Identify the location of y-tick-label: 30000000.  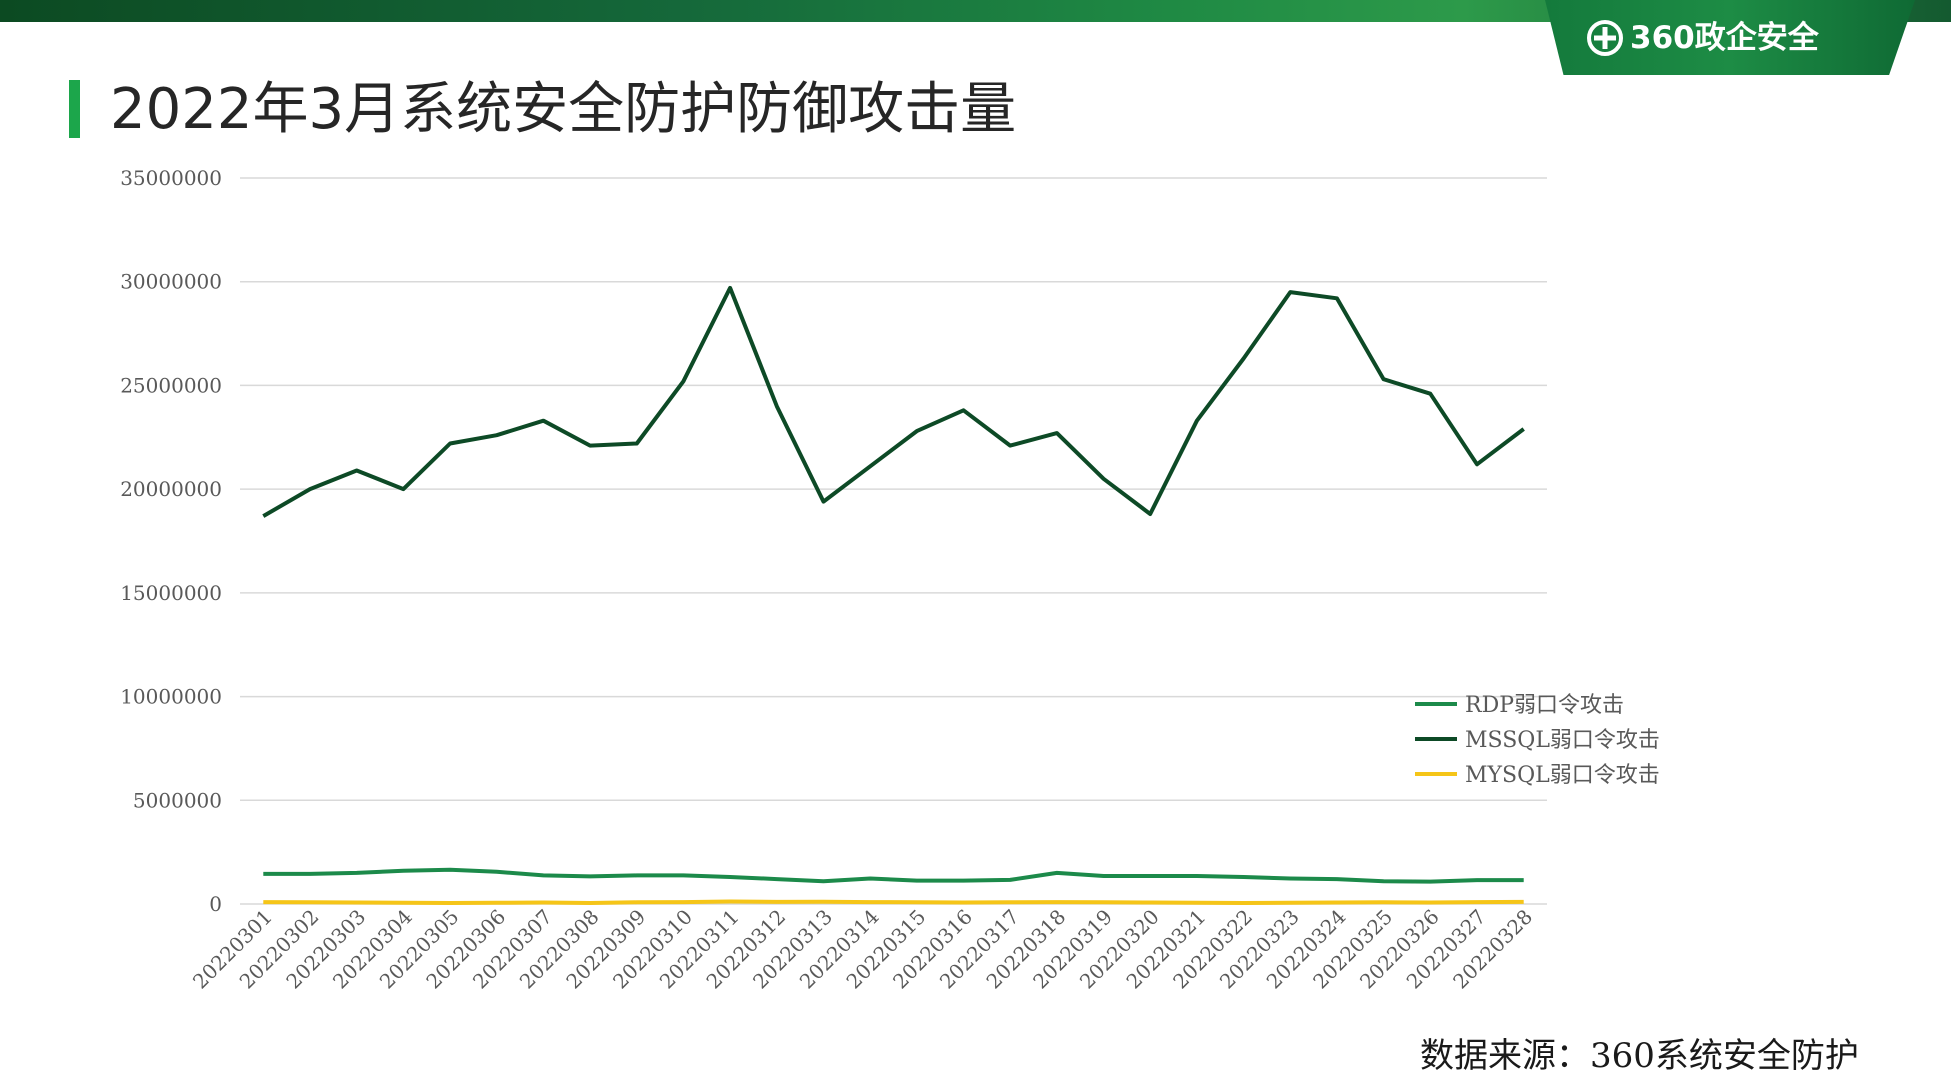
(171, 282).